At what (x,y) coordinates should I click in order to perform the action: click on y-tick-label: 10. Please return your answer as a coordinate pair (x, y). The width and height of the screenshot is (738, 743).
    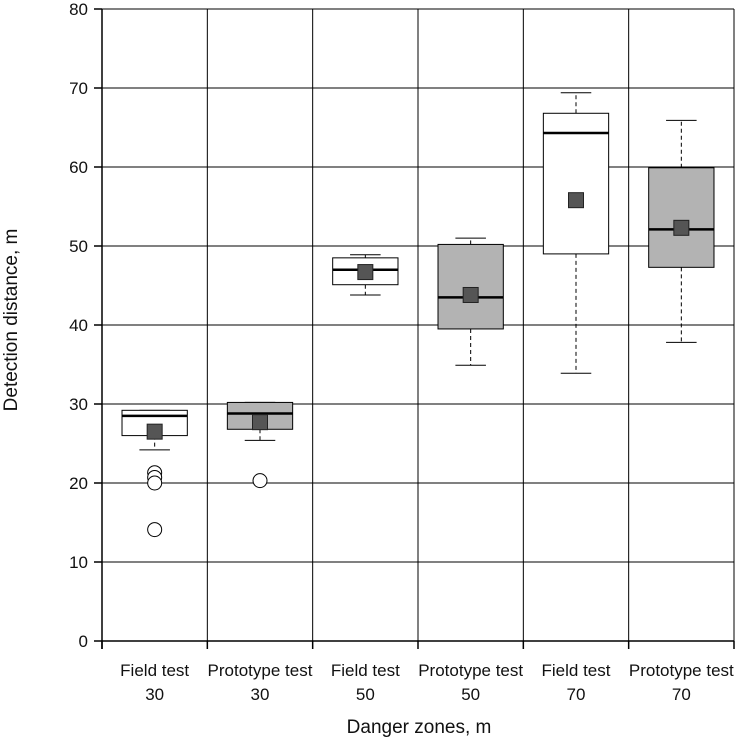
    Looking at the image, I should click on (78, 562).